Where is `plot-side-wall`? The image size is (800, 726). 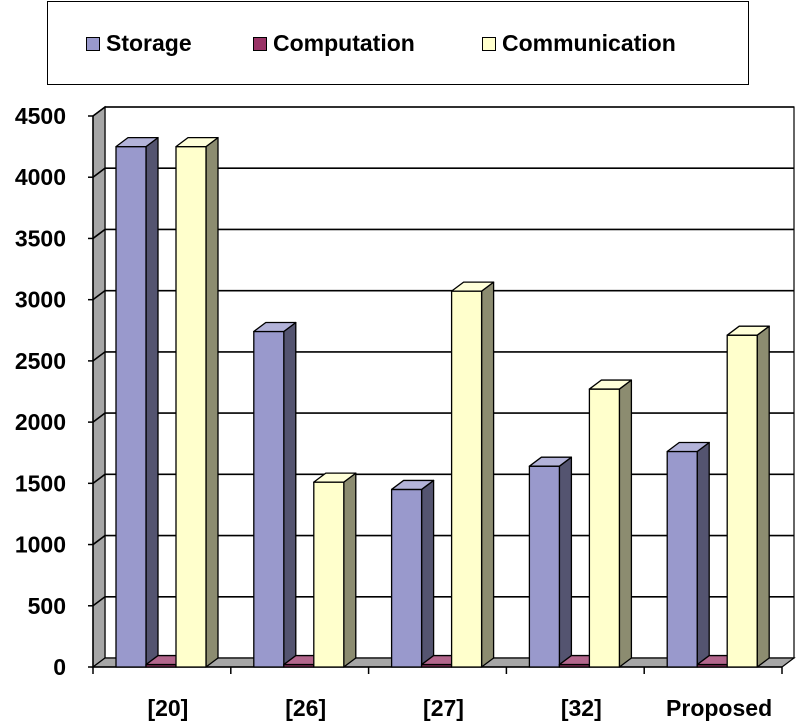
plot-side-wall is located at coordinates (99, 387).